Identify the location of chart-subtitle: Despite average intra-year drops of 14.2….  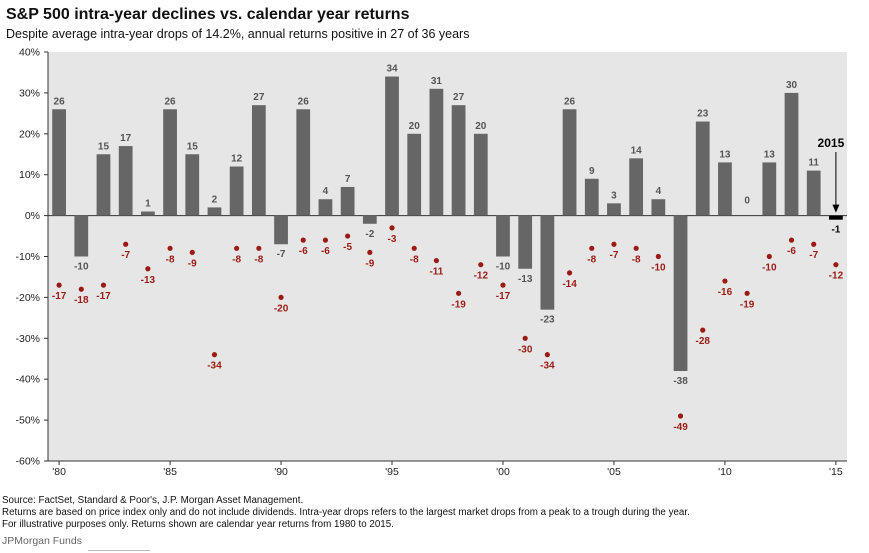
(238, 34).